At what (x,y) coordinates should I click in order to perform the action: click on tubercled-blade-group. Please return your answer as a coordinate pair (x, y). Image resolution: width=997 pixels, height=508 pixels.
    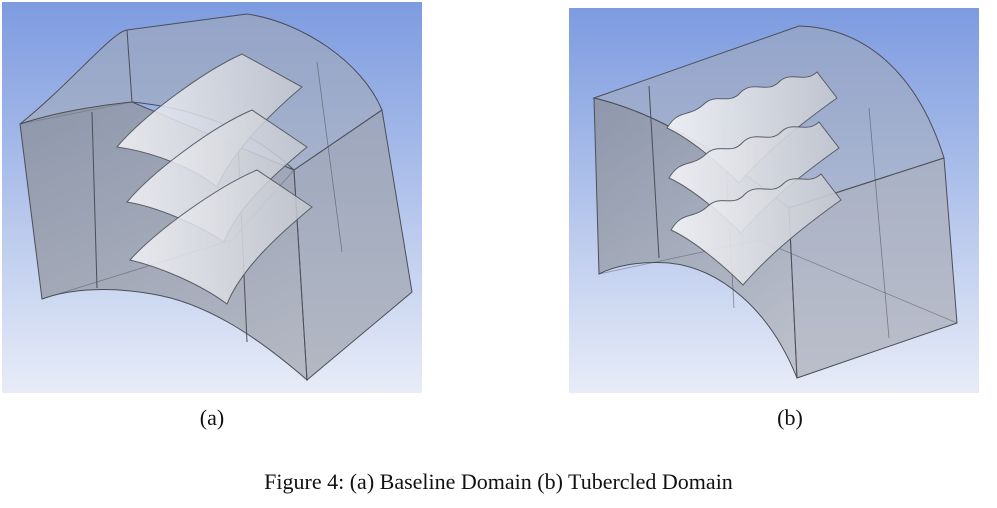
    Looking at the image, I should click on (754, 178).